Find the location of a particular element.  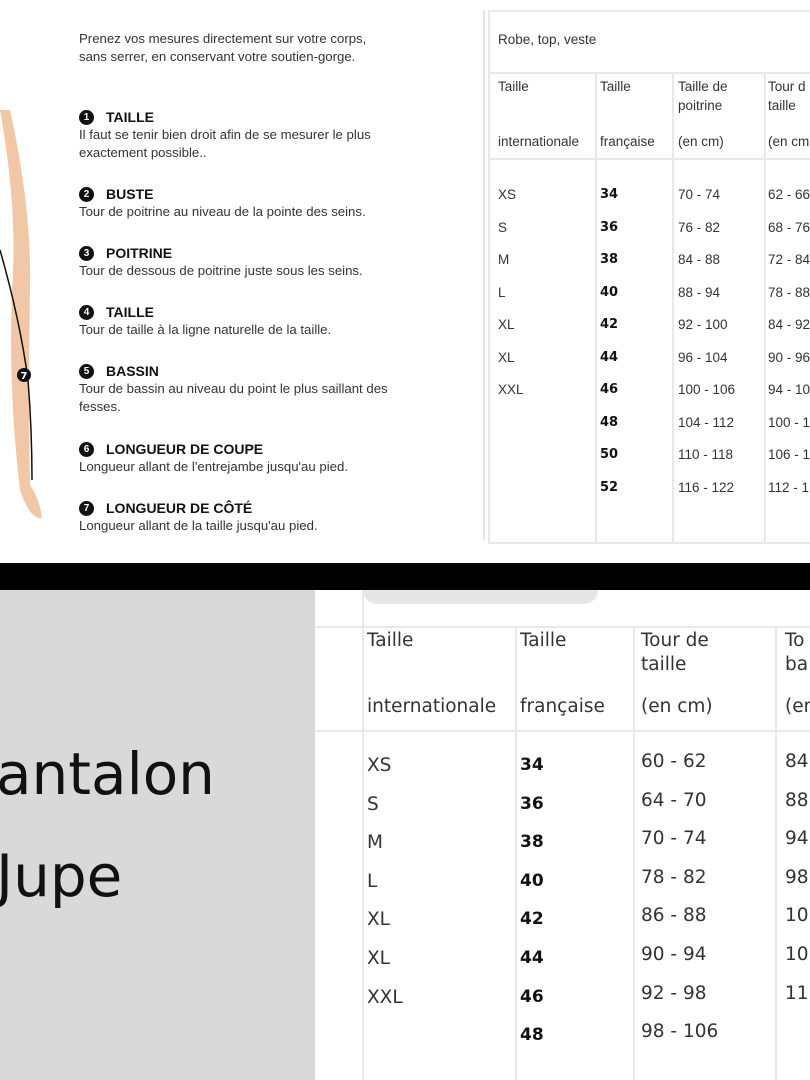

table-cell: 64 - 70 is located at coordinates (674, 800).